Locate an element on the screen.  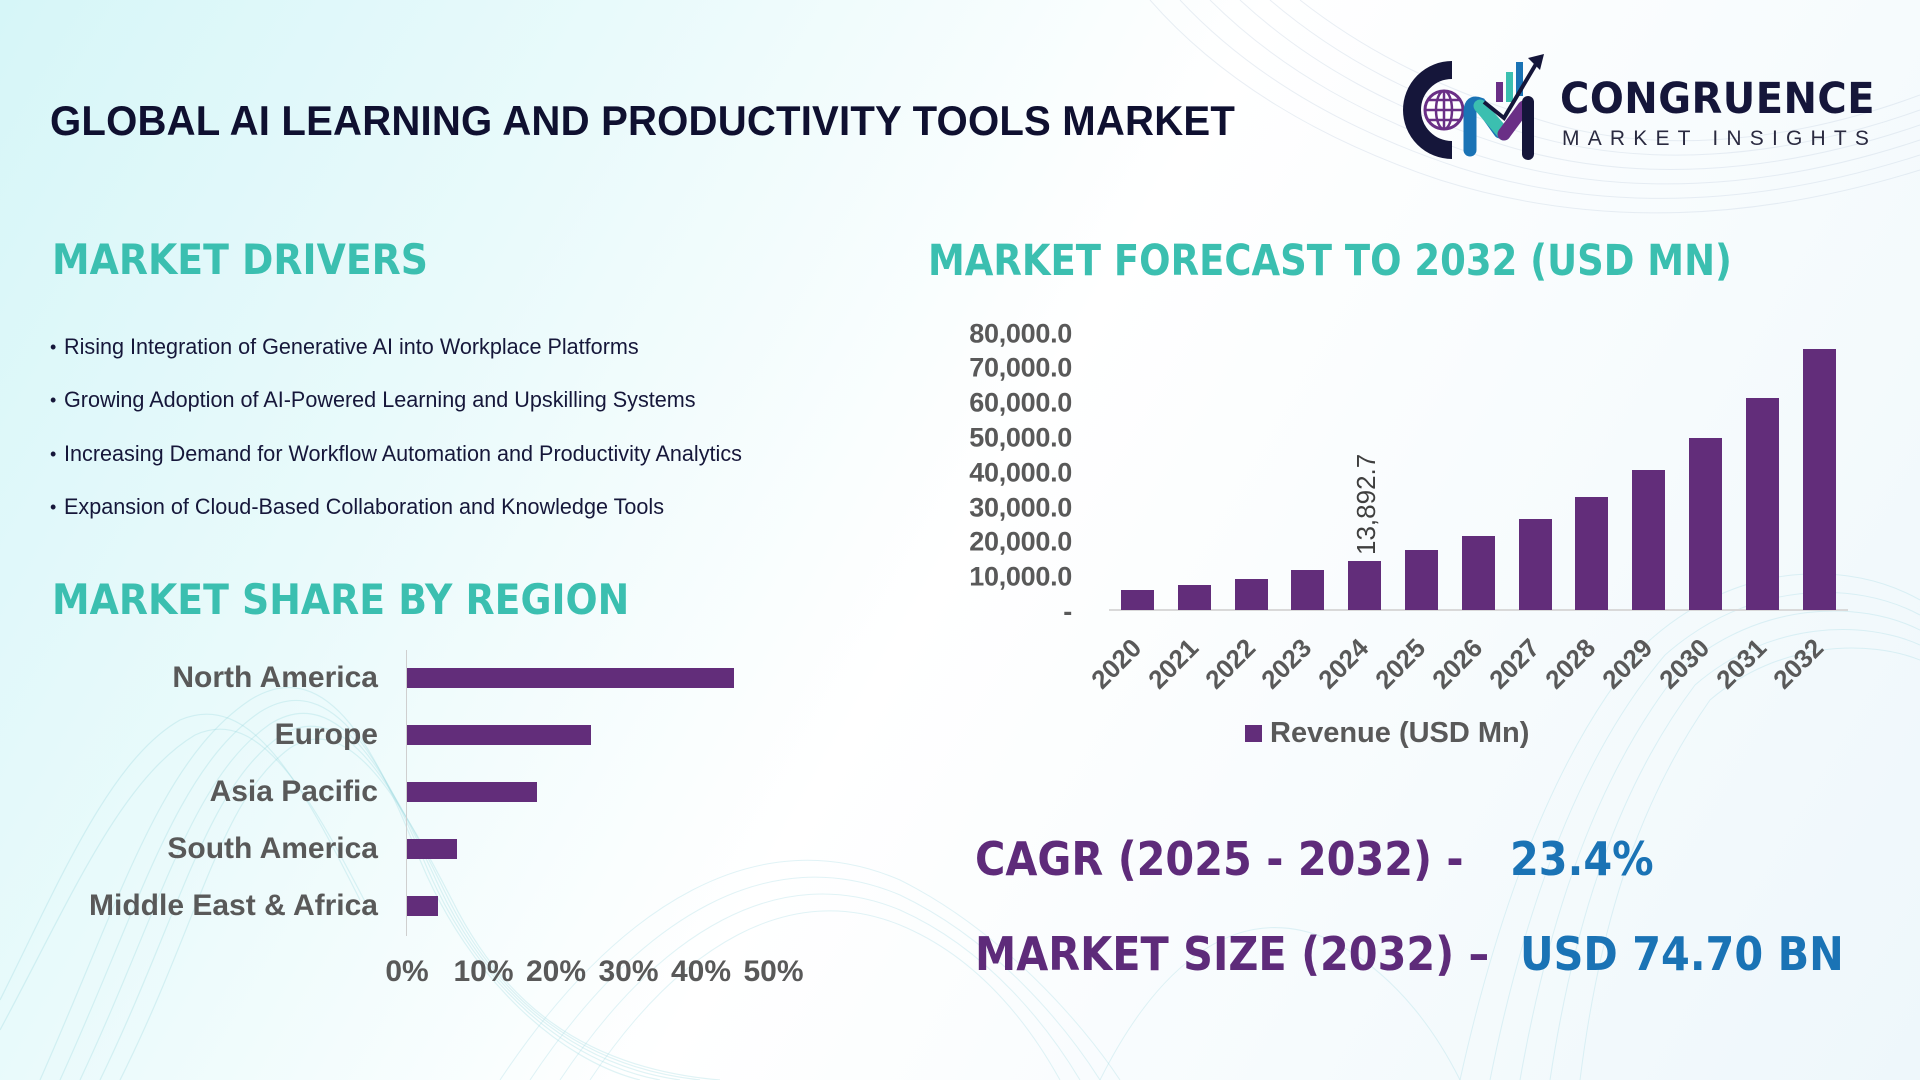
chart-legend: Revenue (USD Mn) is located at coordinates (1387, 733).